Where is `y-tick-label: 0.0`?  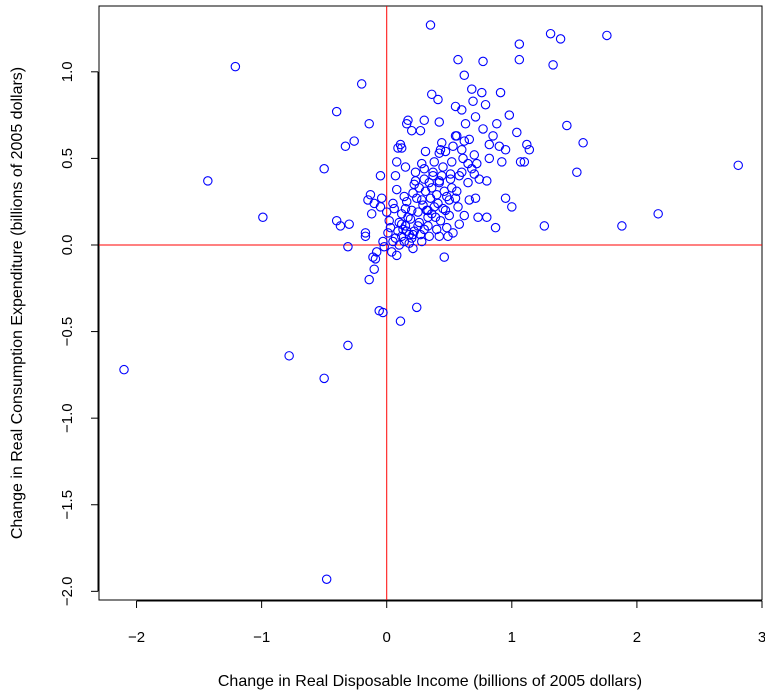 y-tick-label: 0.0 is located at coordinates (67, 245).